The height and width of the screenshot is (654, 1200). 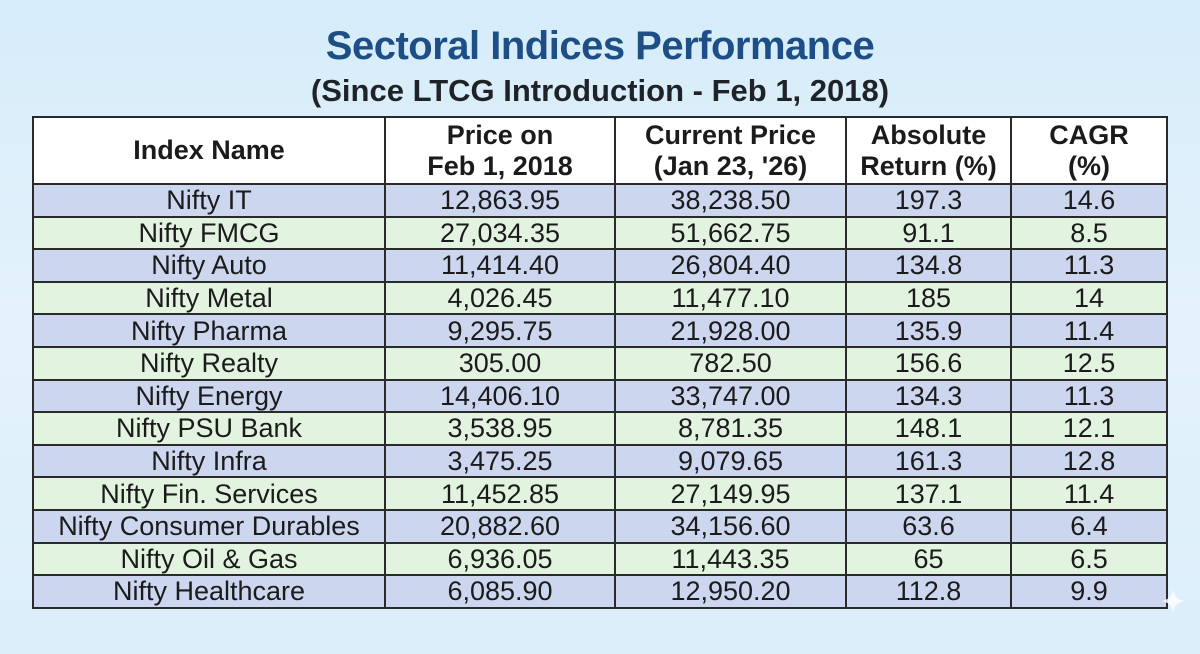 I want to click on cell-price-current: 34,156.60, so click(x=730, y=526).